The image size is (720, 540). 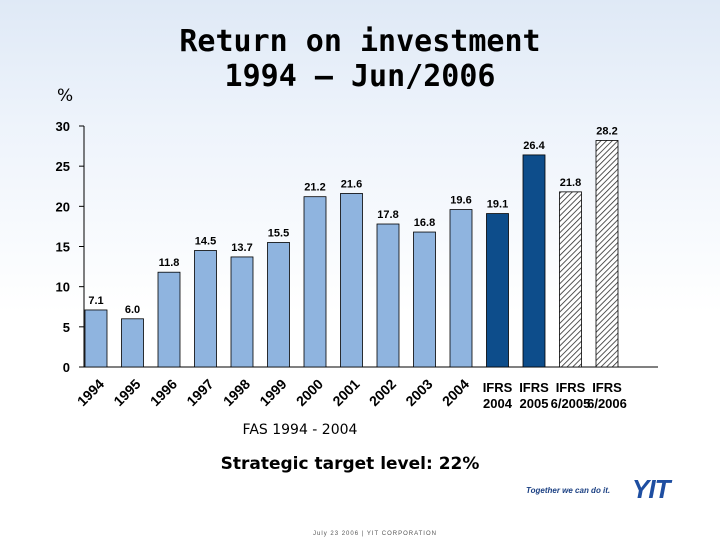 I want to click on bar-2002, so click(x=388, y=295).